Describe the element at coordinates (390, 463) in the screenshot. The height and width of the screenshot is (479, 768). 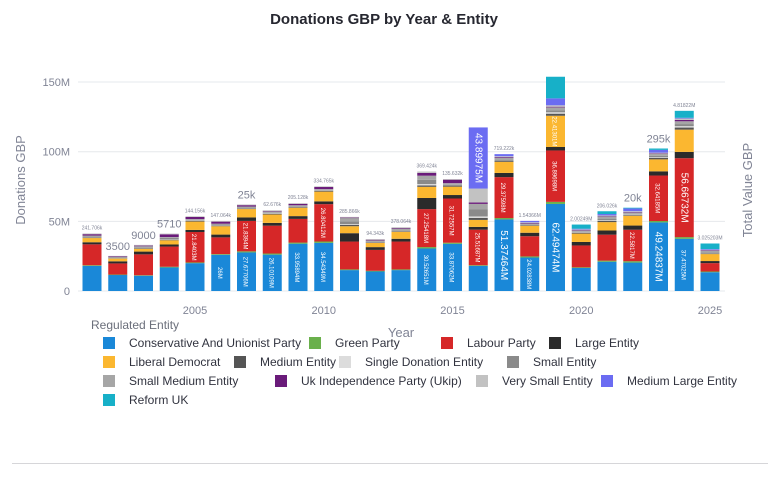
I see `divider` at that location.